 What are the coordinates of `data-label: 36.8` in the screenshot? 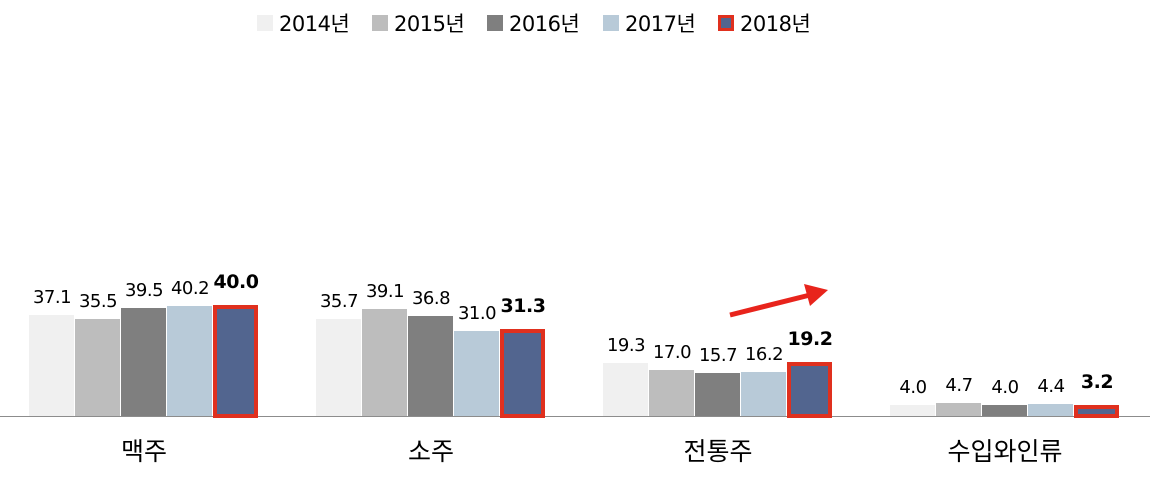 It's located at (431, 298).